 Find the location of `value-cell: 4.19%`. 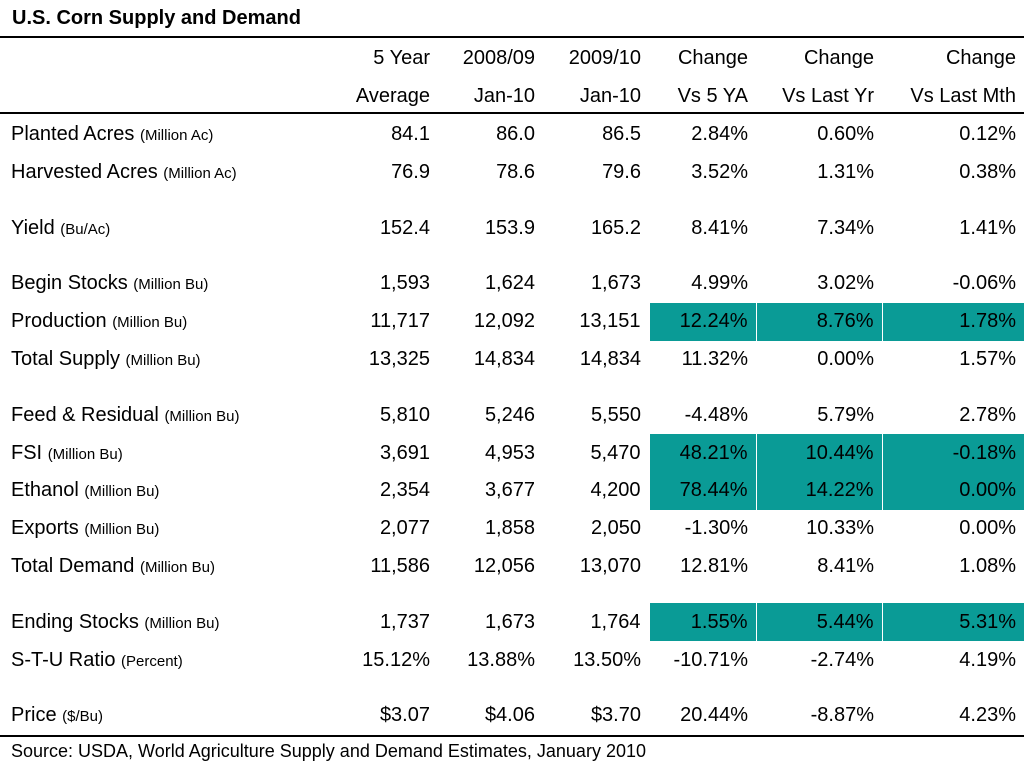

value-cell: 4.19% is located at coordinates (987, 659).